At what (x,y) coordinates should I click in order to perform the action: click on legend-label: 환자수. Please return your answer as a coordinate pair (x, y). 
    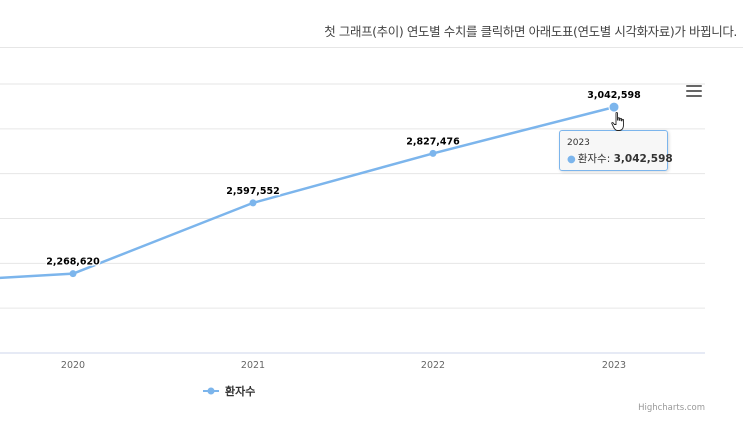
    Looking at the image, I should click on (240, 391).